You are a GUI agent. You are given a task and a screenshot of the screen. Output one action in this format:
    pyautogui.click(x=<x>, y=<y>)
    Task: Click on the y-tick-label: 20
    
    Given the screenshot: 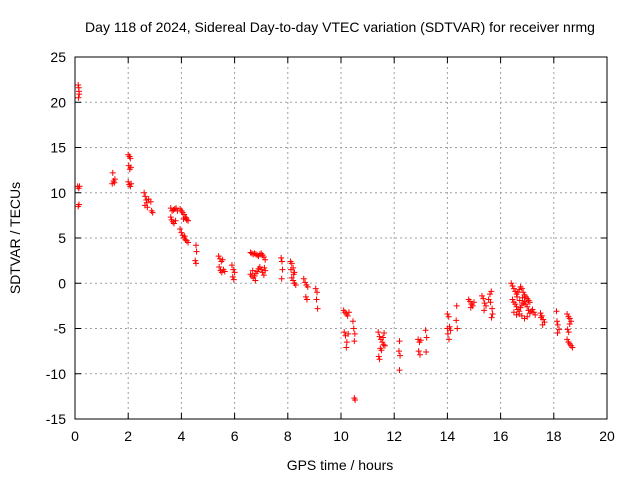 What is the action you would take?
    pyautogui.click(x=58, y=102)
    